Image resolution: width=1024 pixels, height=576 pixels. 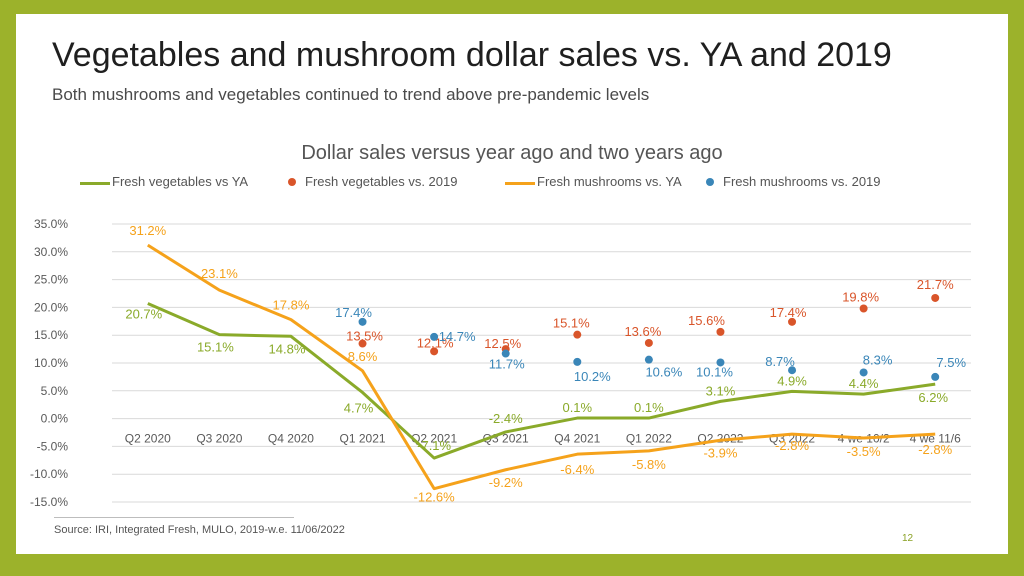 What do you see at coordinates (577, 439) in the screenshot?
I see `x-tick-label: Q4 2021` at bounding box center [577, 439].